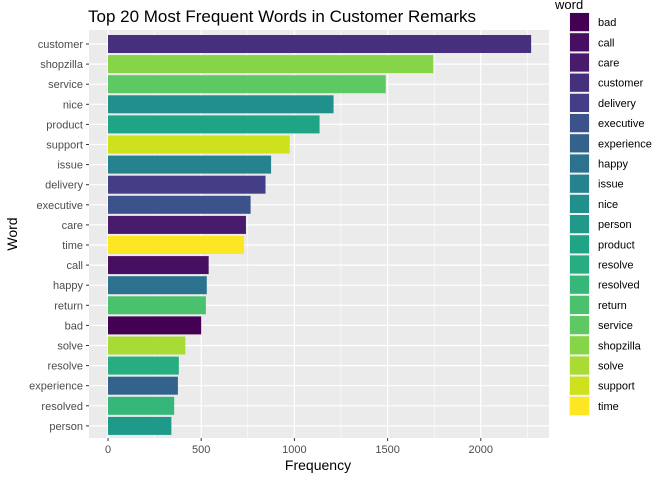 The height and width of the screenshot is (480, 672). What do you see at coordinates (579, 224) in the screenshot?
I see `legend-swatch-person` at bounding box center [579, 224].